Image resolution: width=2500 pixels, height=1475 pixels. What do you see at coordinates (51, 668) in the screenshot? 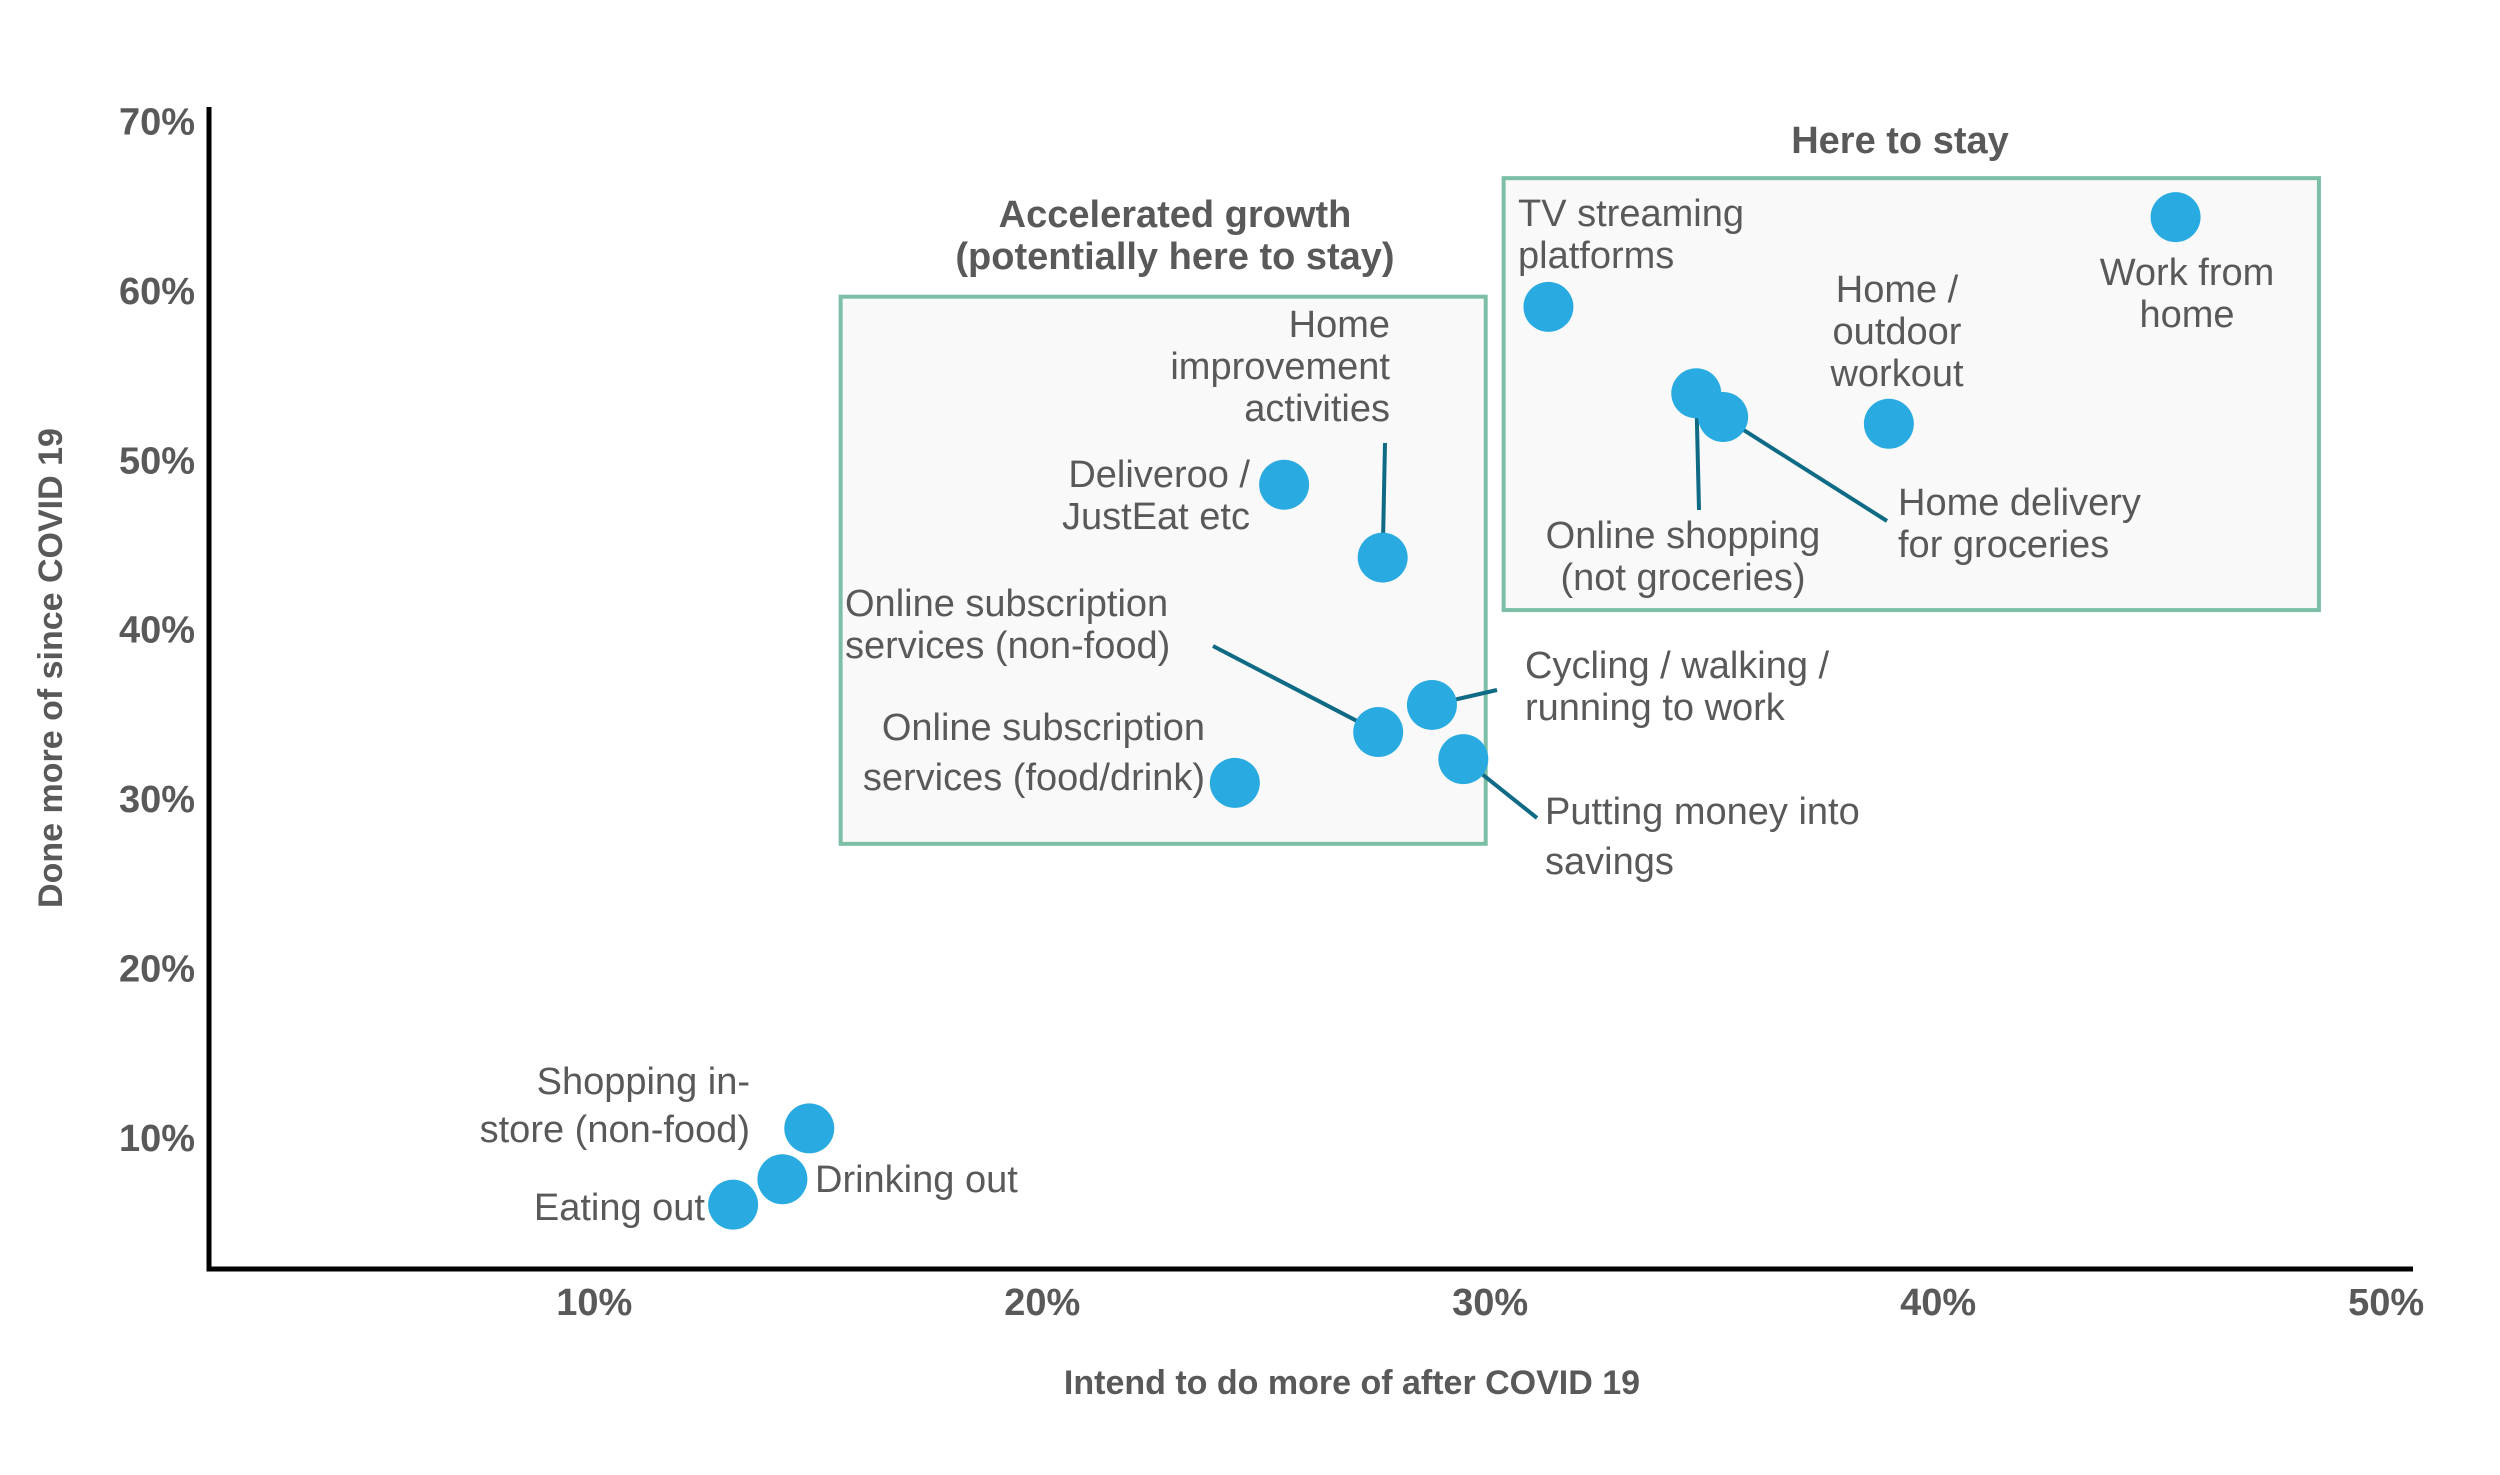
I see `y-axis-title: Done more of since COVID 19` at bounding box center [51, 668].